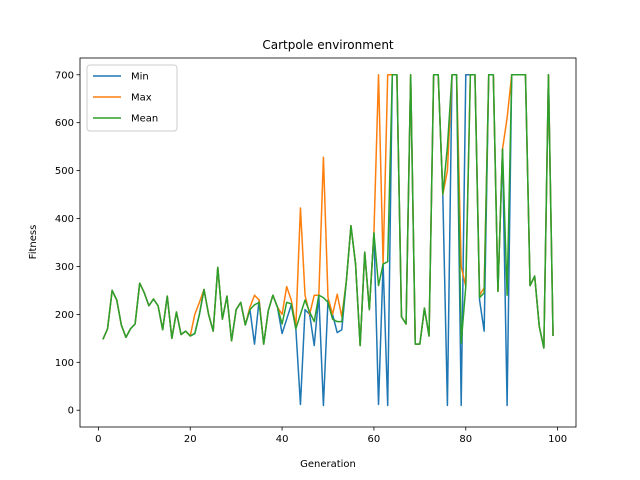 Image resolution: width=640 pixels, height=480 pixels. Describe the element at coordinates (64, 219) in the screenshot. I see `y-tick-label: 400` at that location.